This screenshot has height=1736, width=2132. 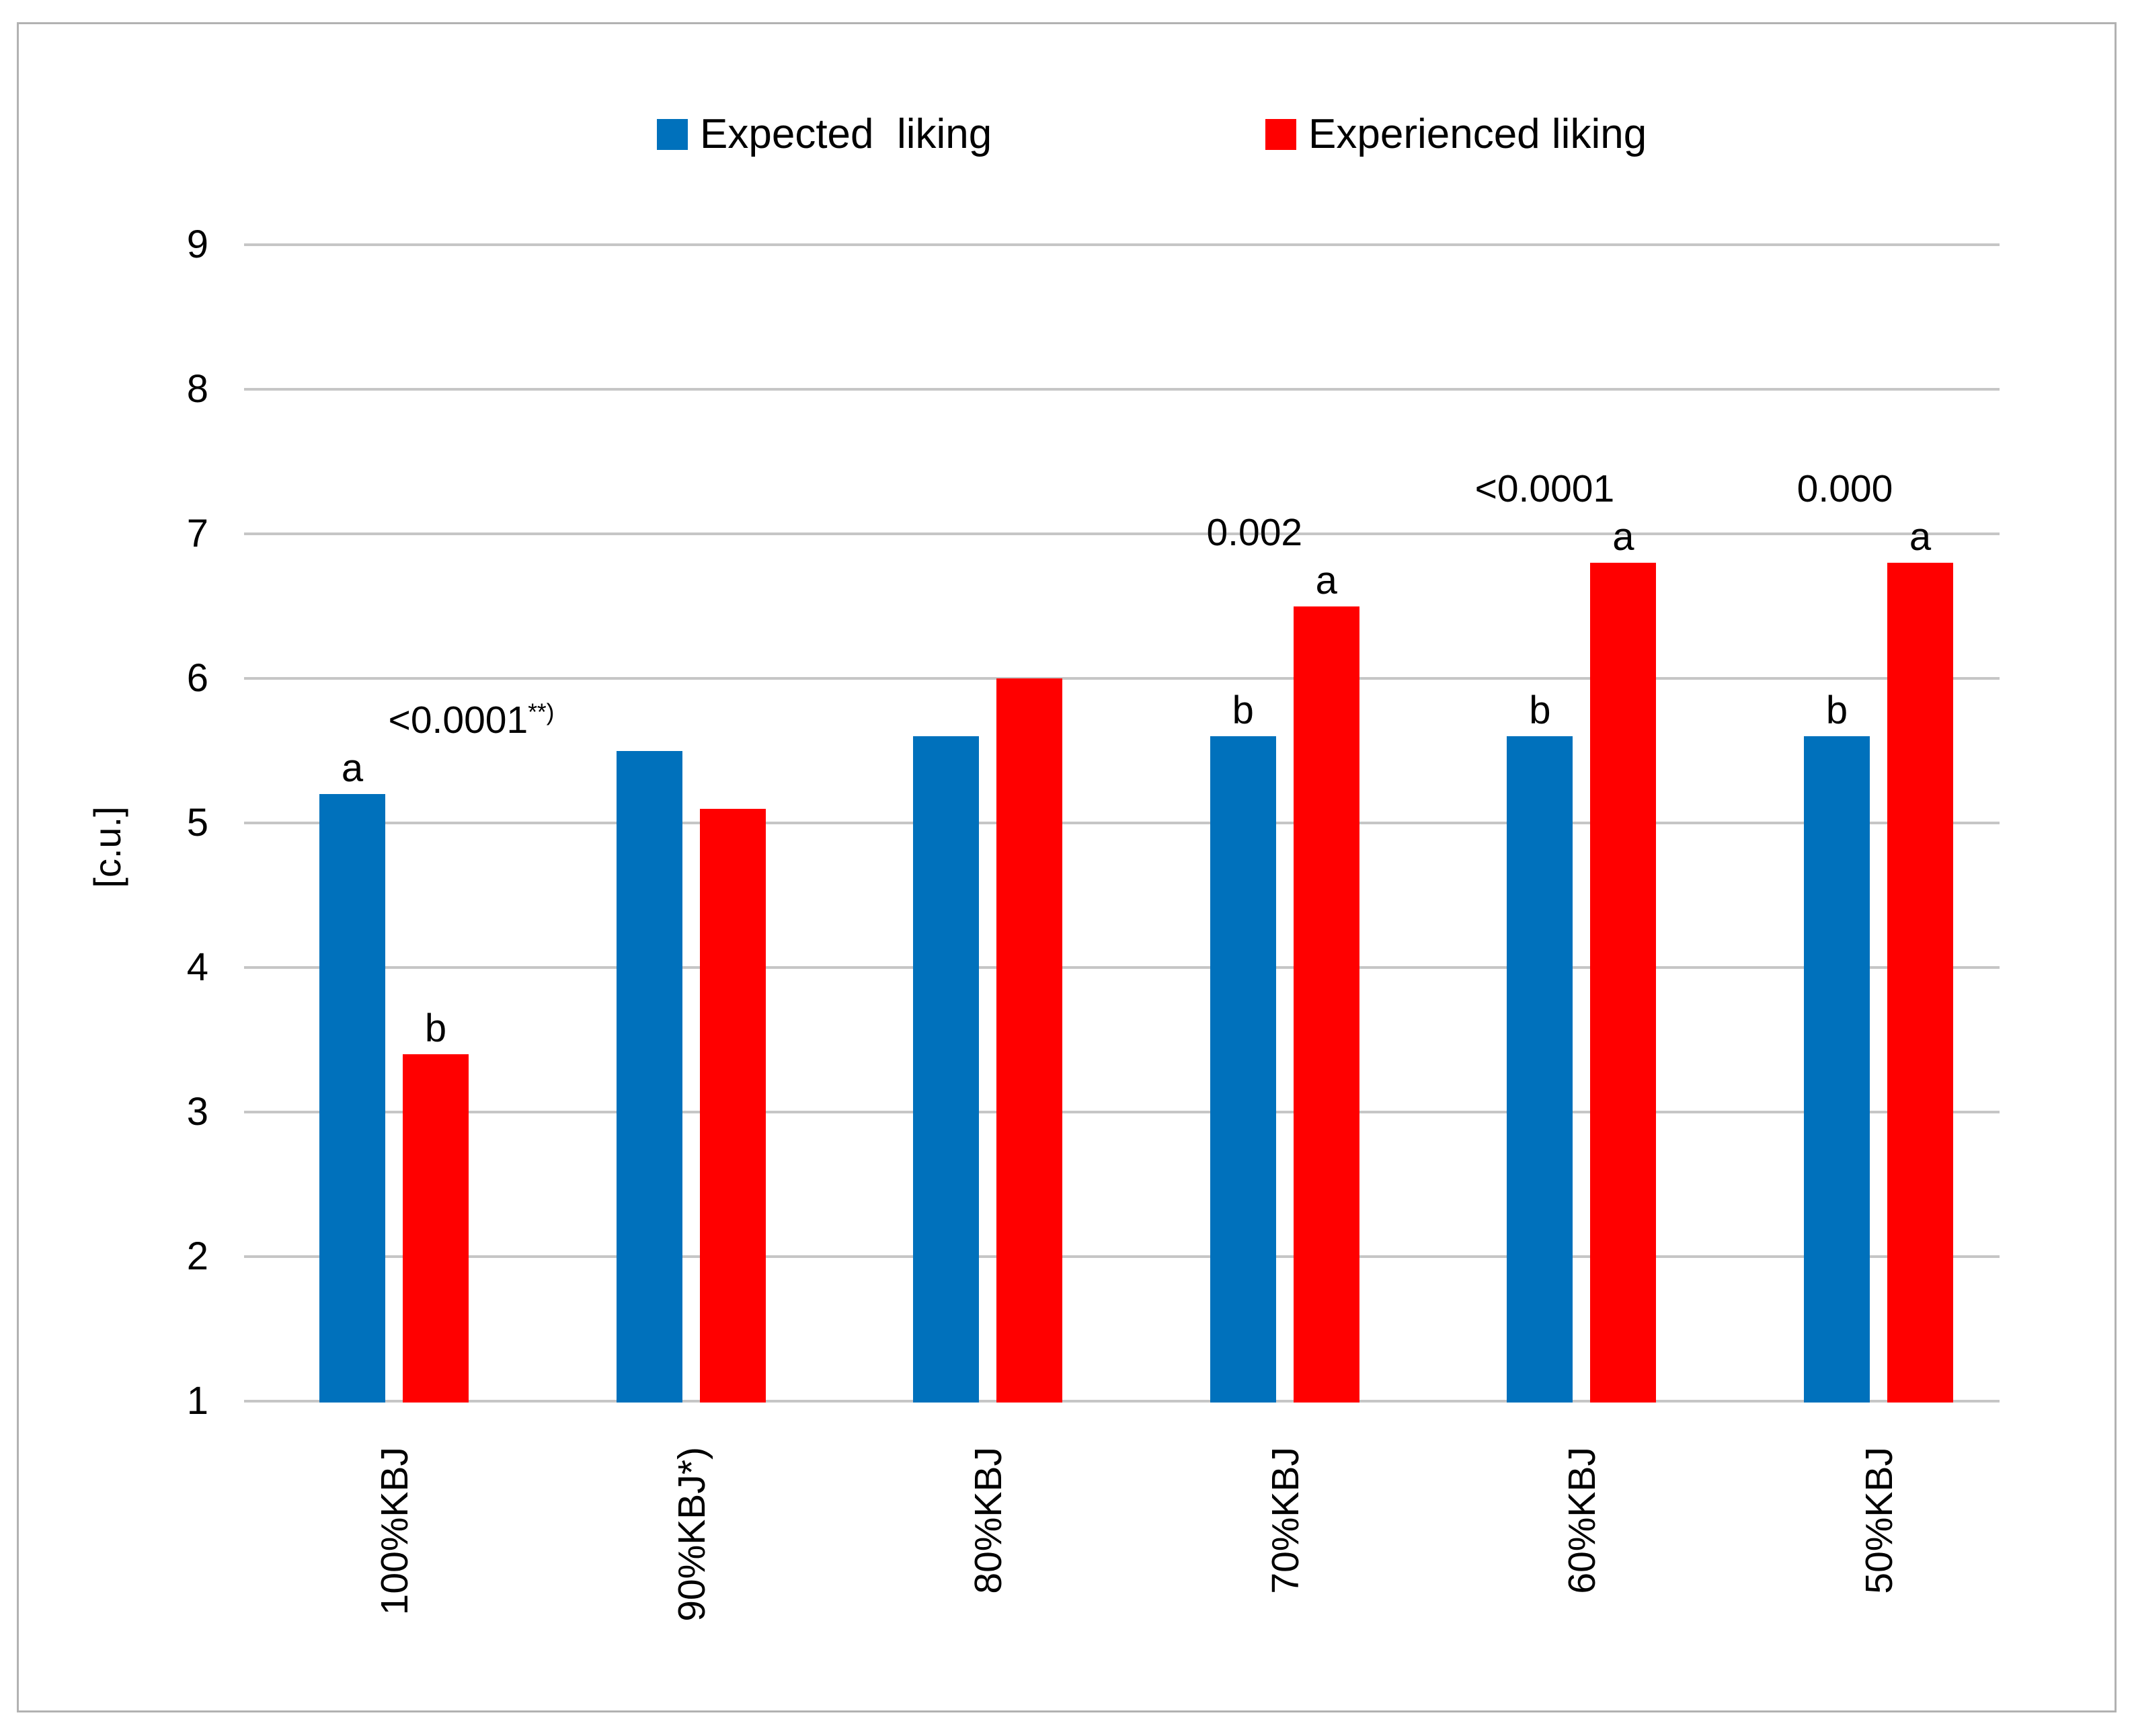 I want to click on legend-swatch-expected-icon, so click(x=672, y=134).